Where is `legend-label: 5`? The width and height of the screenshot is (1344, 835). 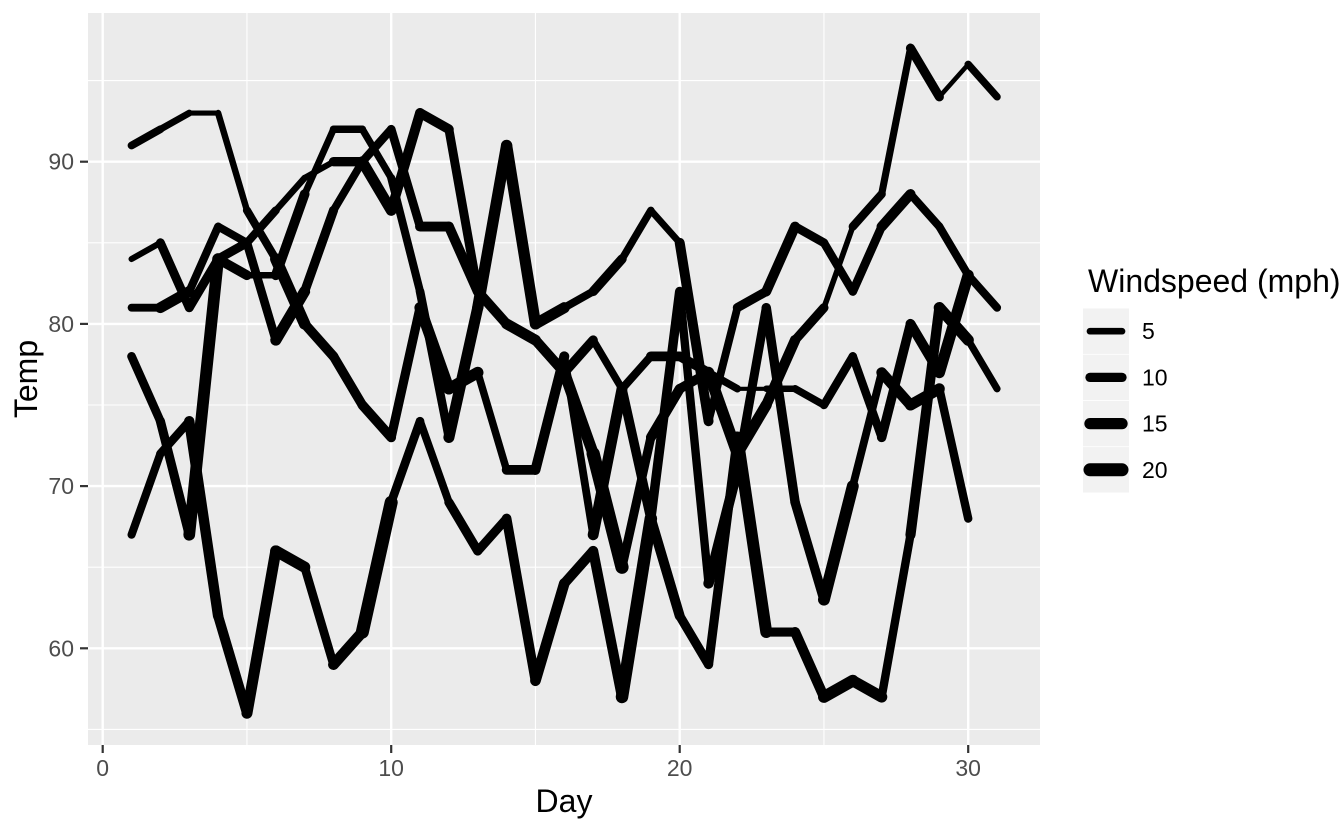
legend-label: 5 is located at coordinates (1148, 331).